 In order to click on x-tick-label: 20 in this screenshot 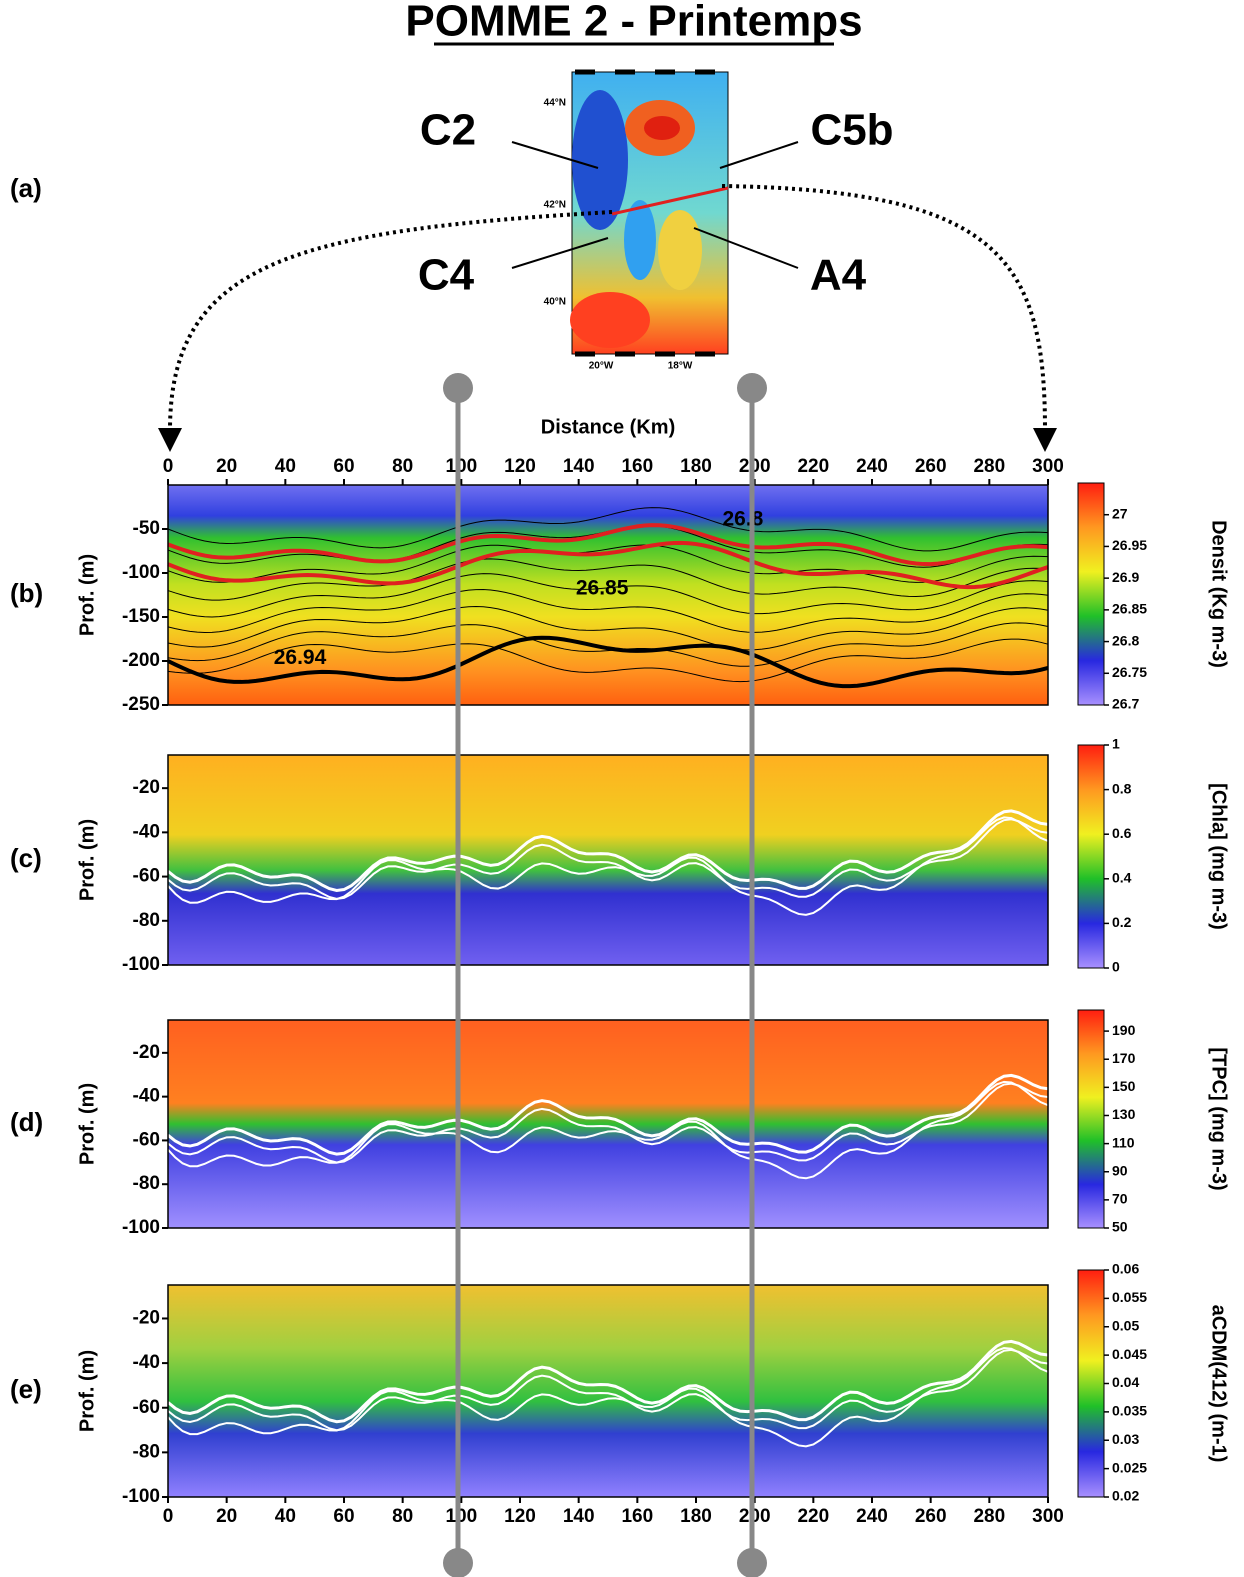, I will do `click(226, 466)`.